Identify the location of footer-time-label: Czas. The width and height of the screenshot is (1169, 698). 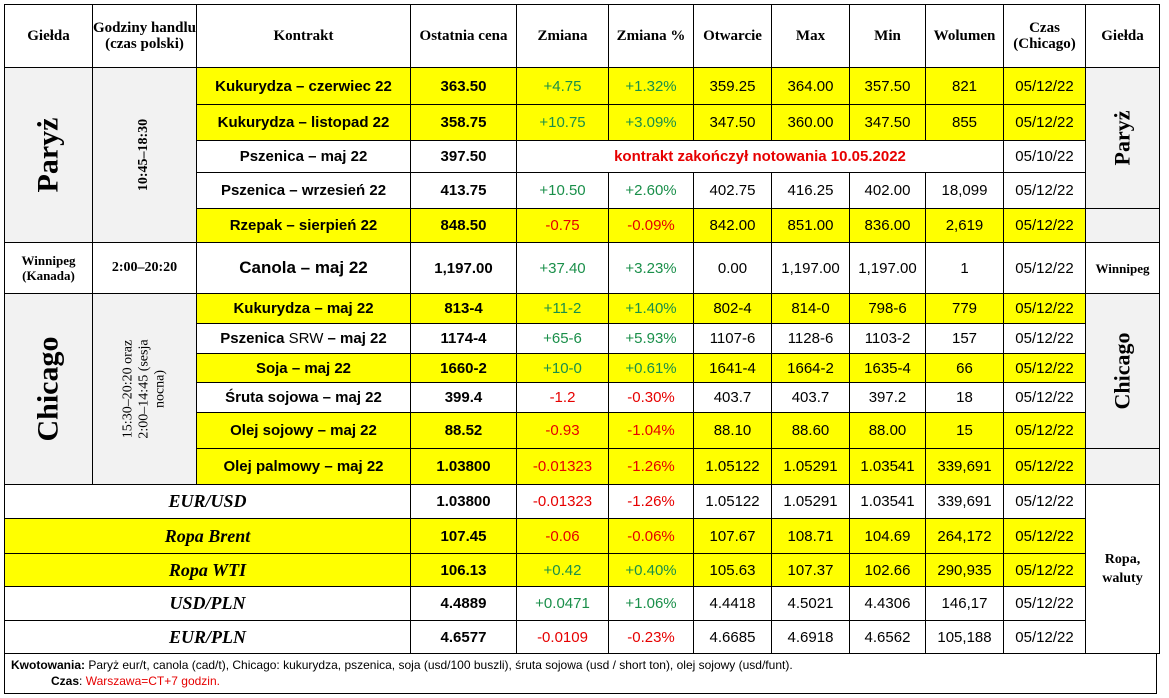
(65, 681).